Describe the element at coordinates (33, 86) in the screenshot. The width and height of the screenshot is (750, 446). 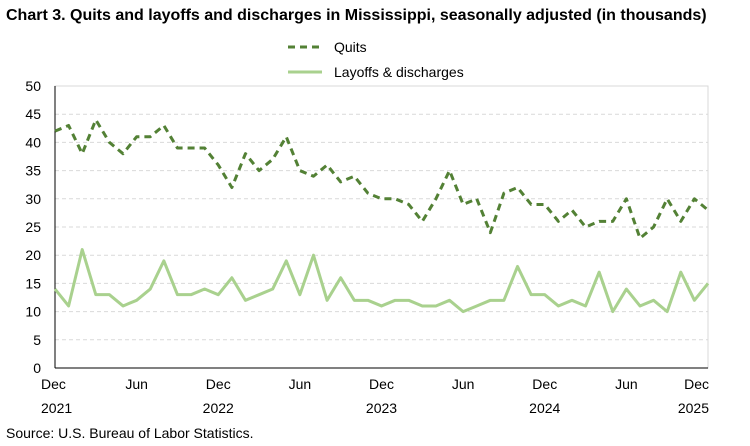
I see `y-tick-label: 50` at that location.